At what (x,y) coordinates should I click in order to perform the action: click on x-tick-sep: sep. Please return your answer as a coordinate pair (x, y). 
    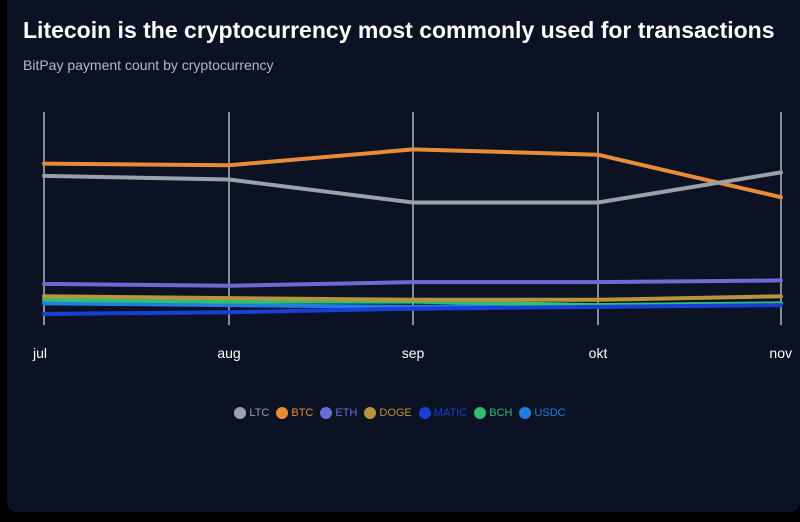
    Looking at the image, I should click on (413, 353).